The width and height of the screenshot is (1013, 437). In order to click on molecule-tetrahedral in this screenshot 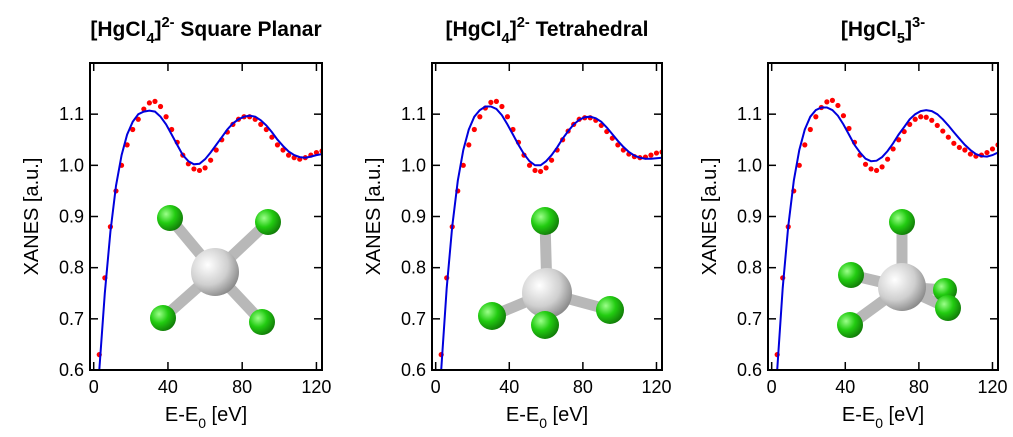, I will do `click(551, 273)`.